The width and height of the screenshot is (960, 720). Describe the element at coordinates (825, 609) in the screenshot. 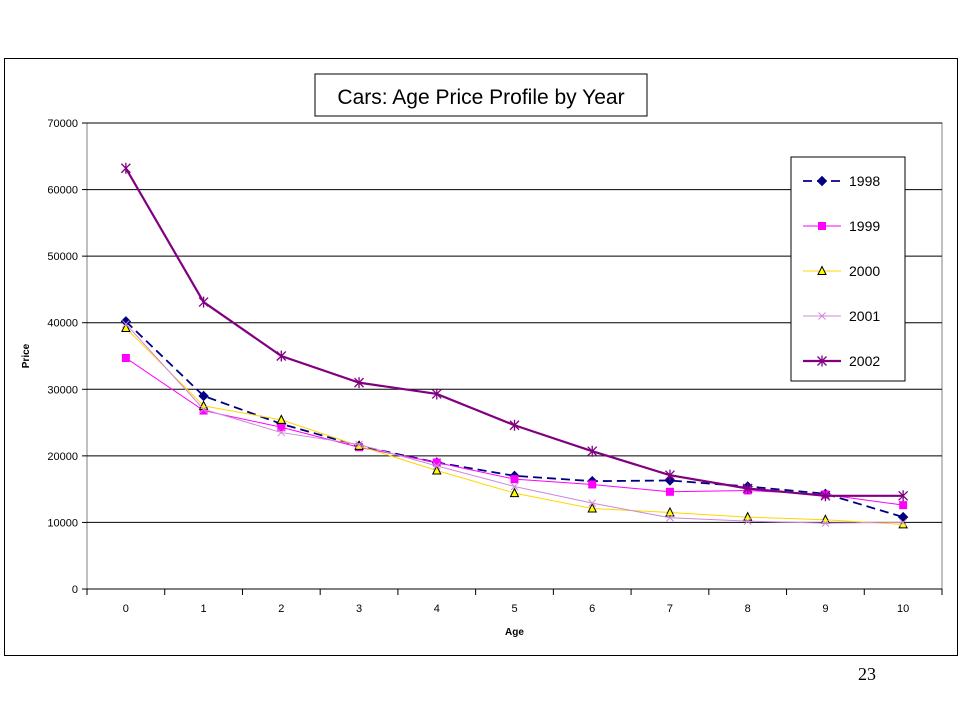

I see `x-tick-label: 9` at that location.